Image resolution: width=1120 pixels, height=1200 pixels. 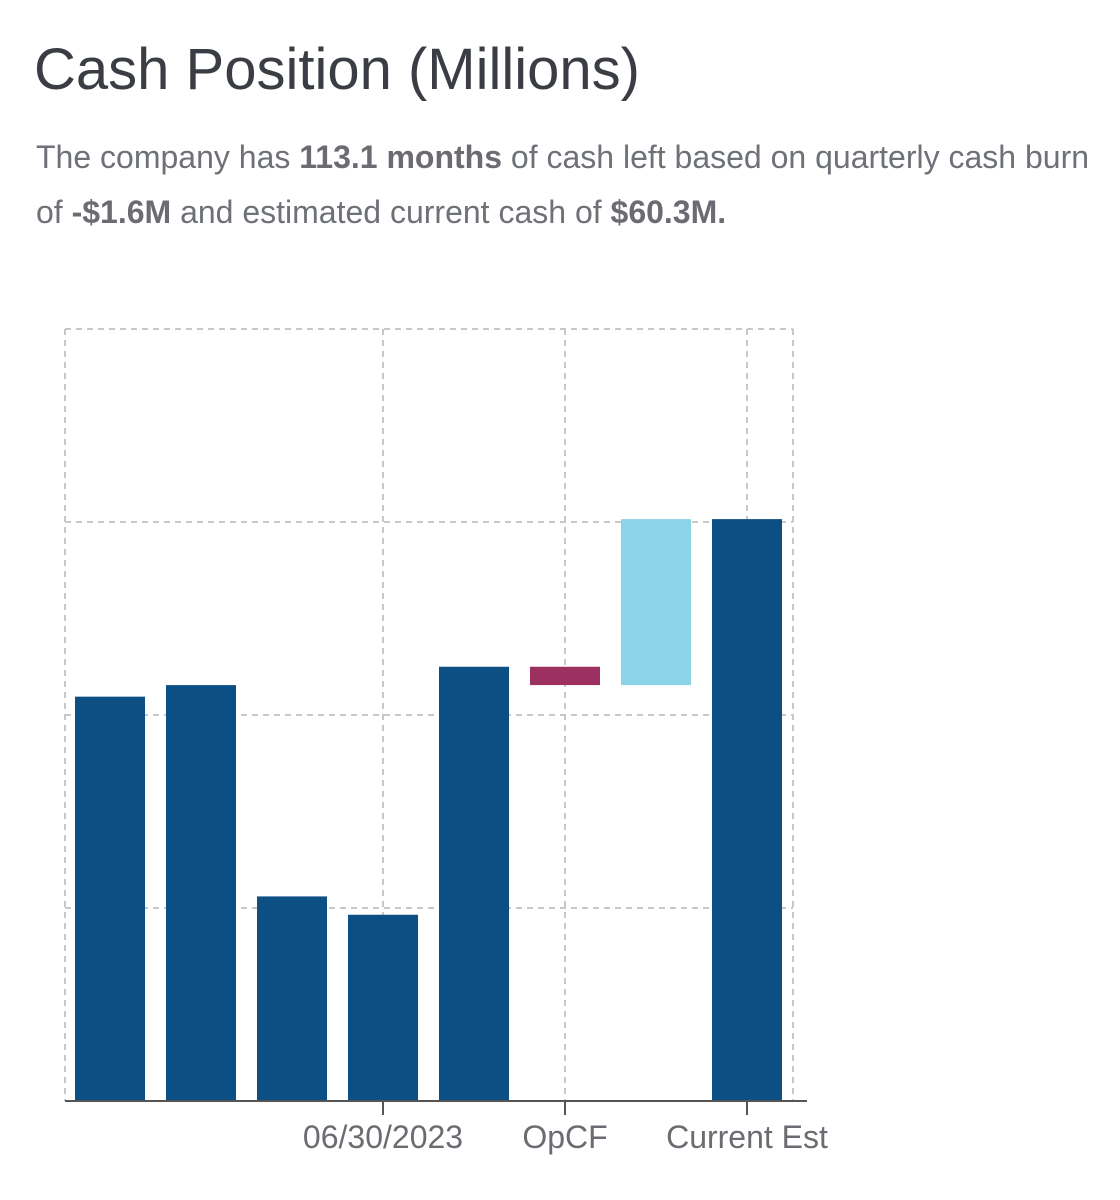 I want to click on summary-text-1: The company has, so click(x=168, y=157).